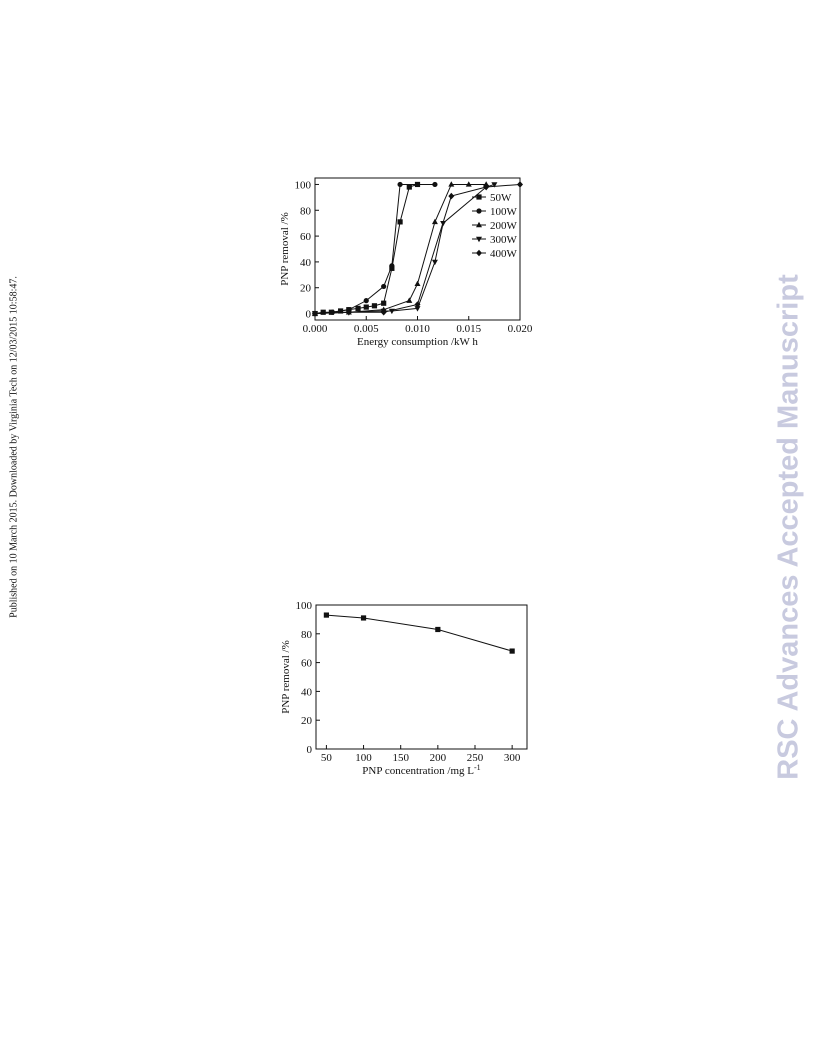  Describe the element at coordinates (315, 329) in the screenshot. I see `x-tick-label: 0.000` at that location.